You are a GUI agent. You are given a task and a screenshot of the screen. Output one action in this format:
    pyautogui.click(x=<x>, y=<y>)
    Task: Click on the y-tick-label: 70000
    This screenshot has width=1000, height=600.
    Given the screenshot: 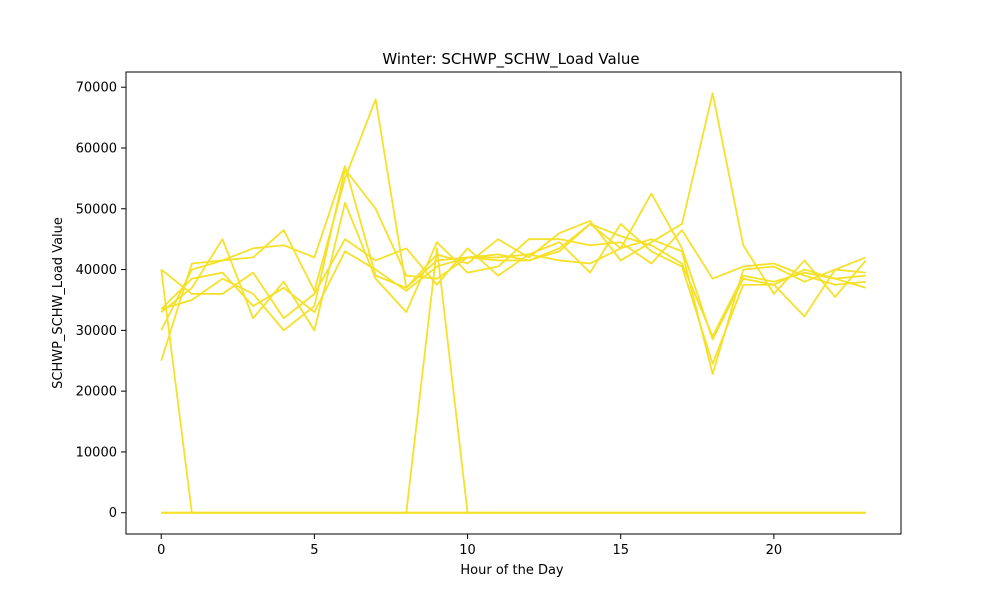 What is the action you would take?
    pyautogui.click(x=96, y=88)
    